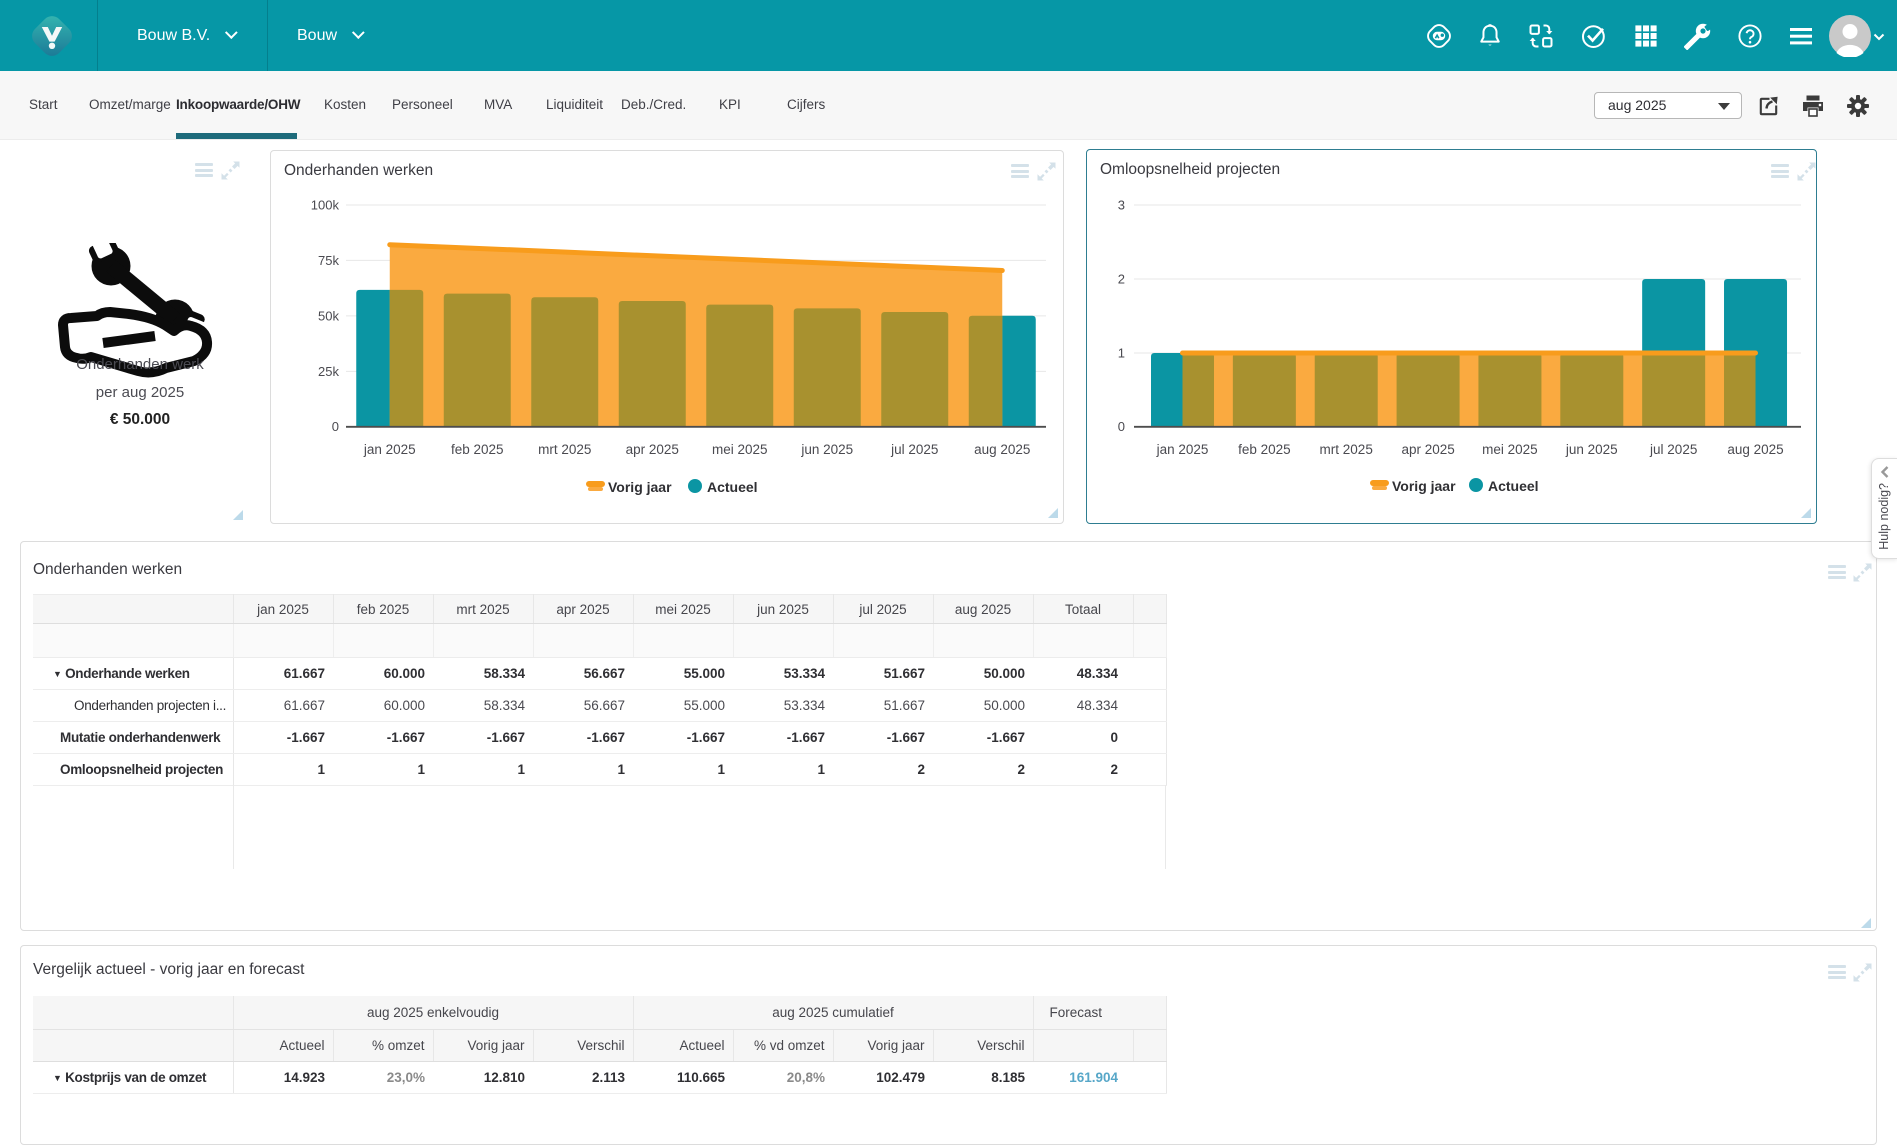 The height and width of the screenshot is (1145, 1897). I want to click on svg-text: 75k, so click(328, 260).